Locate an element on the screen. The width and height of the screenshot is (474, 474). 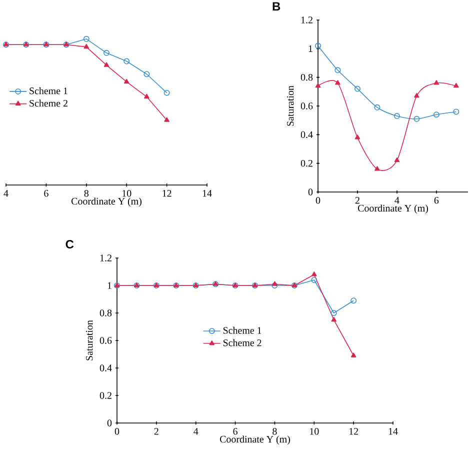
chart-title: C is located at coordinates (70, 244).